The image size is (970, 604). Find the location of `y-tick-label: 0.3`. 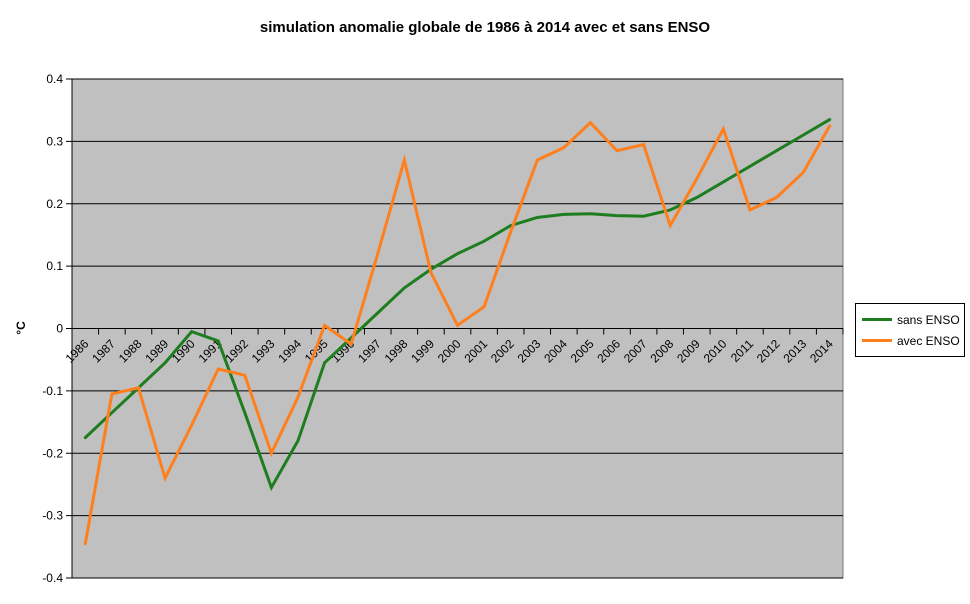

y-tick-label: 0.3 is located at coordinates (54, 141).